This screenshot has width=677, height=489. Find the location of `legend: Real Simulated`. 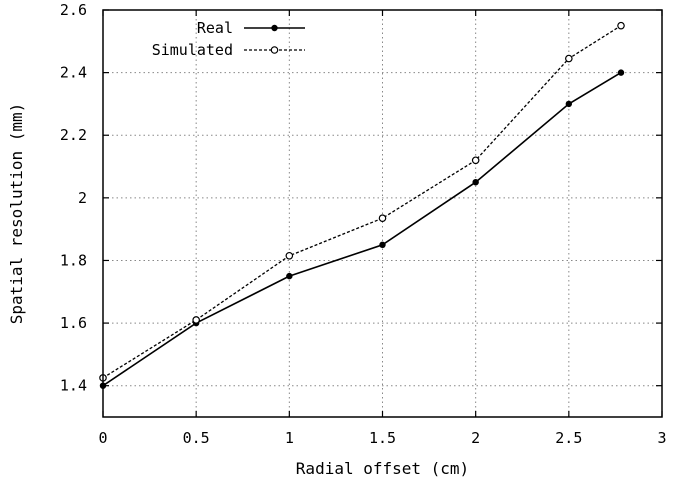

legend: Real Simulated is located at coordinates (228, 39).